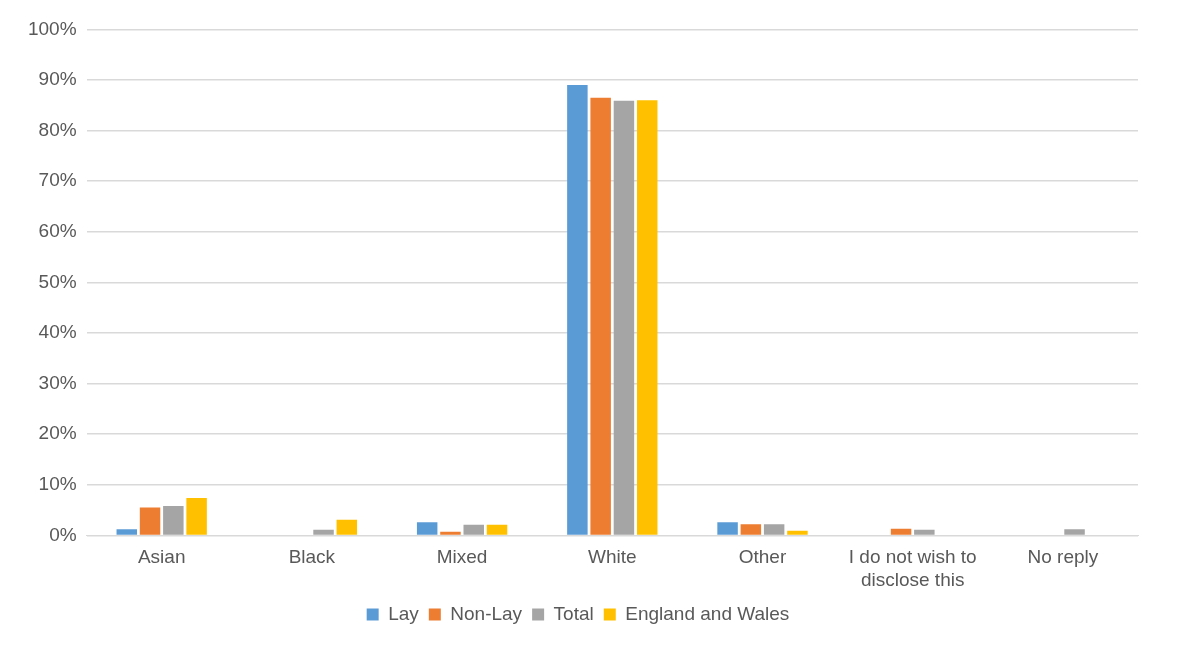 The height and width of the screenshot is (654, 1178). I want to click on x-tick-label: Black, so click(312, 557).